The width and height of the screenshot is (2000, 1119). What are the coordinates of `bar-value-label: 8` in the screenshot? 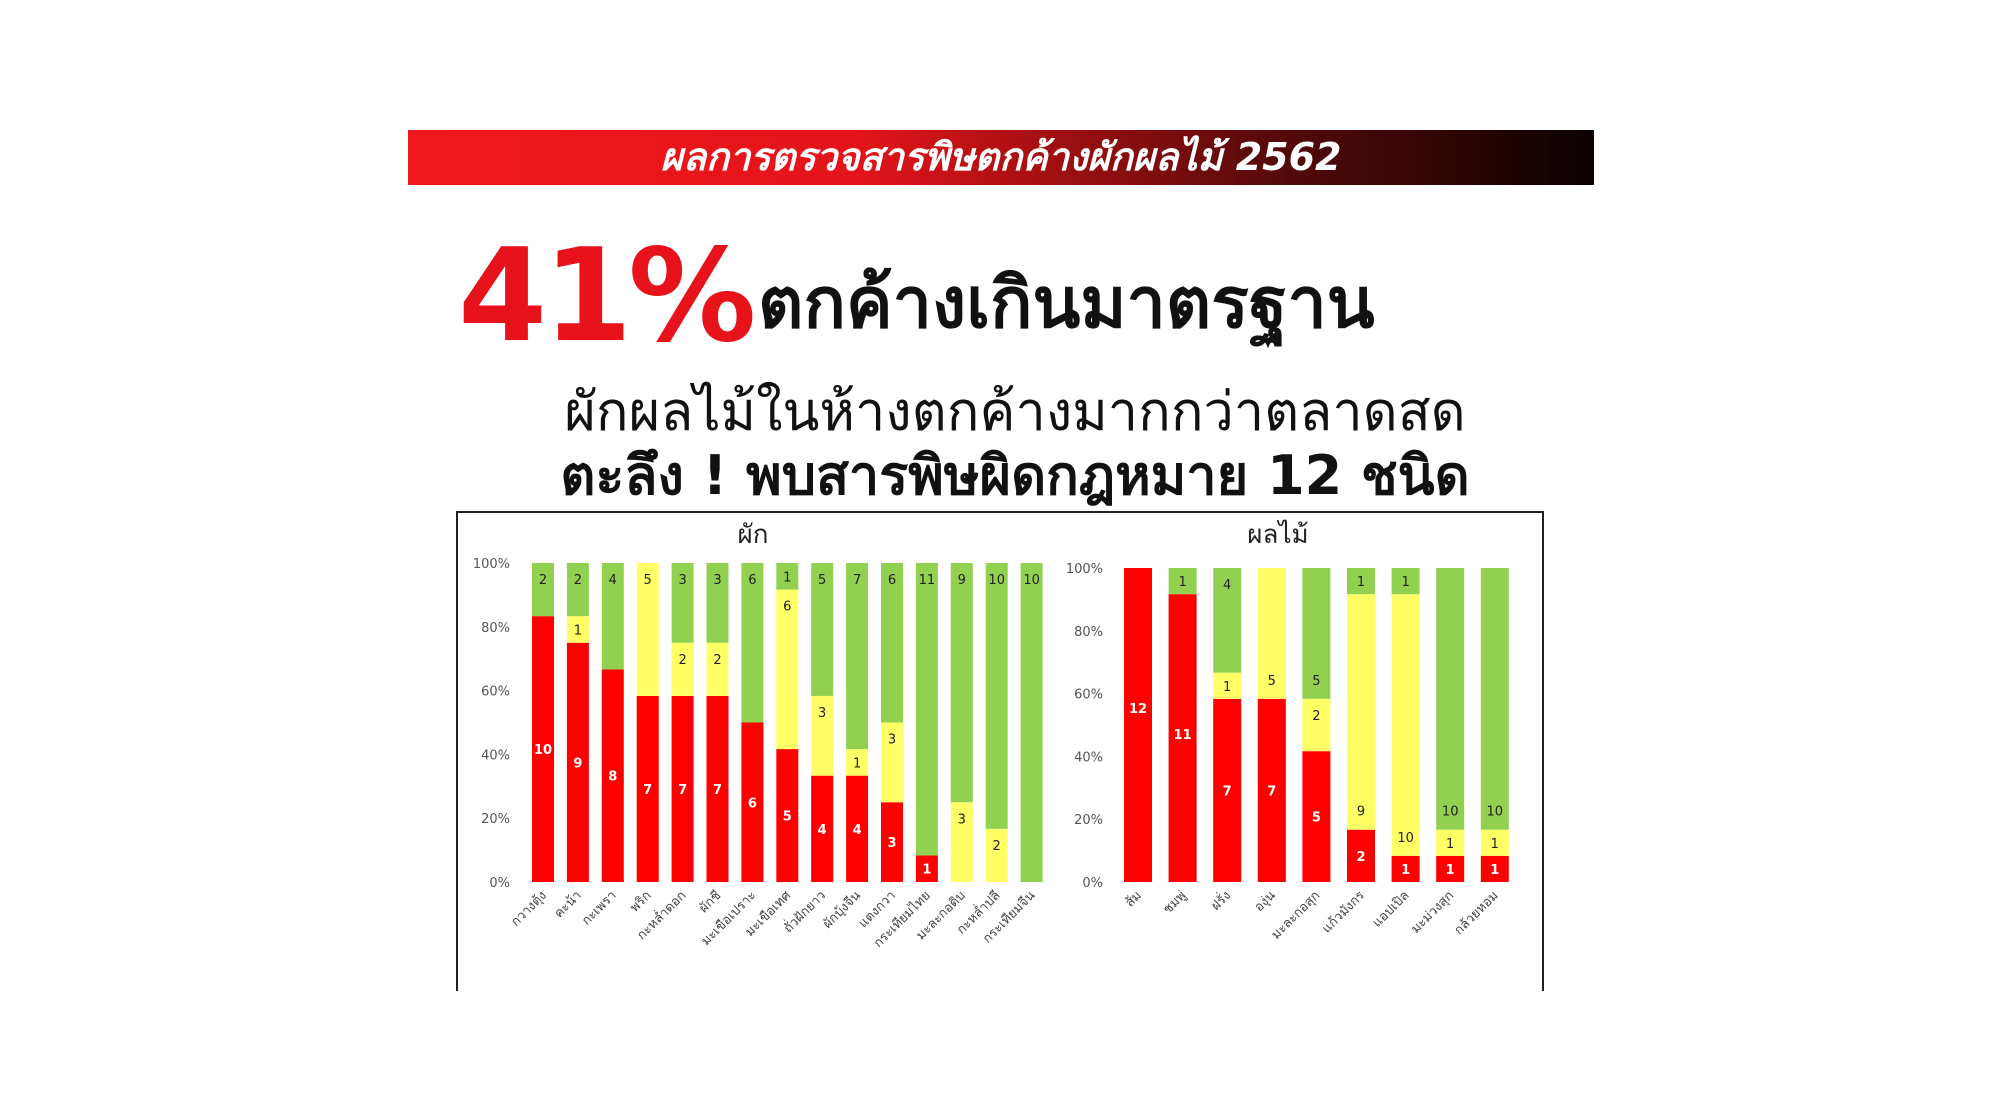 It's located at (612, 777).